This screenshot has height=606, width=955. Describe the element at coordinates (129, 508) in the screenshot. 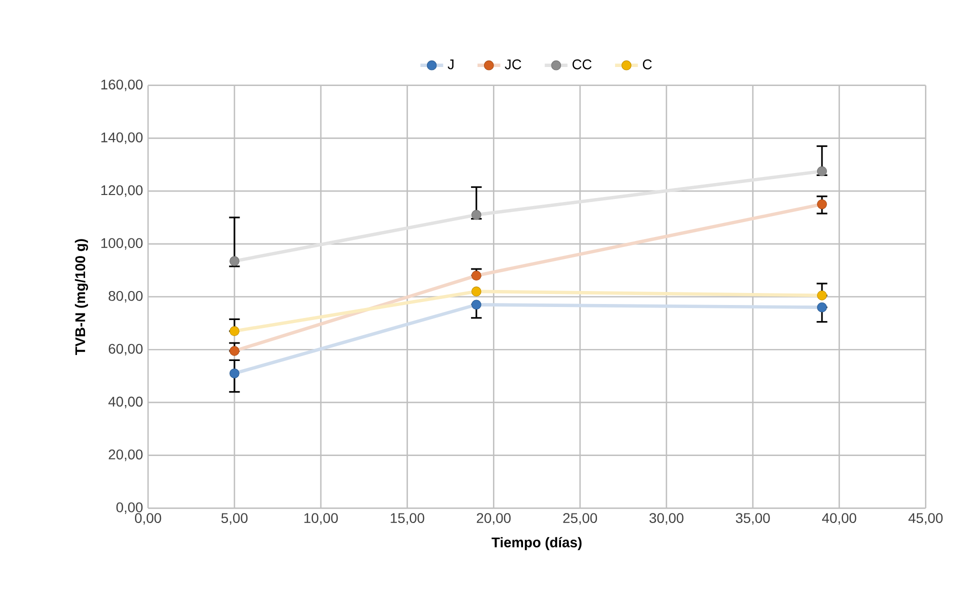

I see `y-tick-label: 0,00` at that location.